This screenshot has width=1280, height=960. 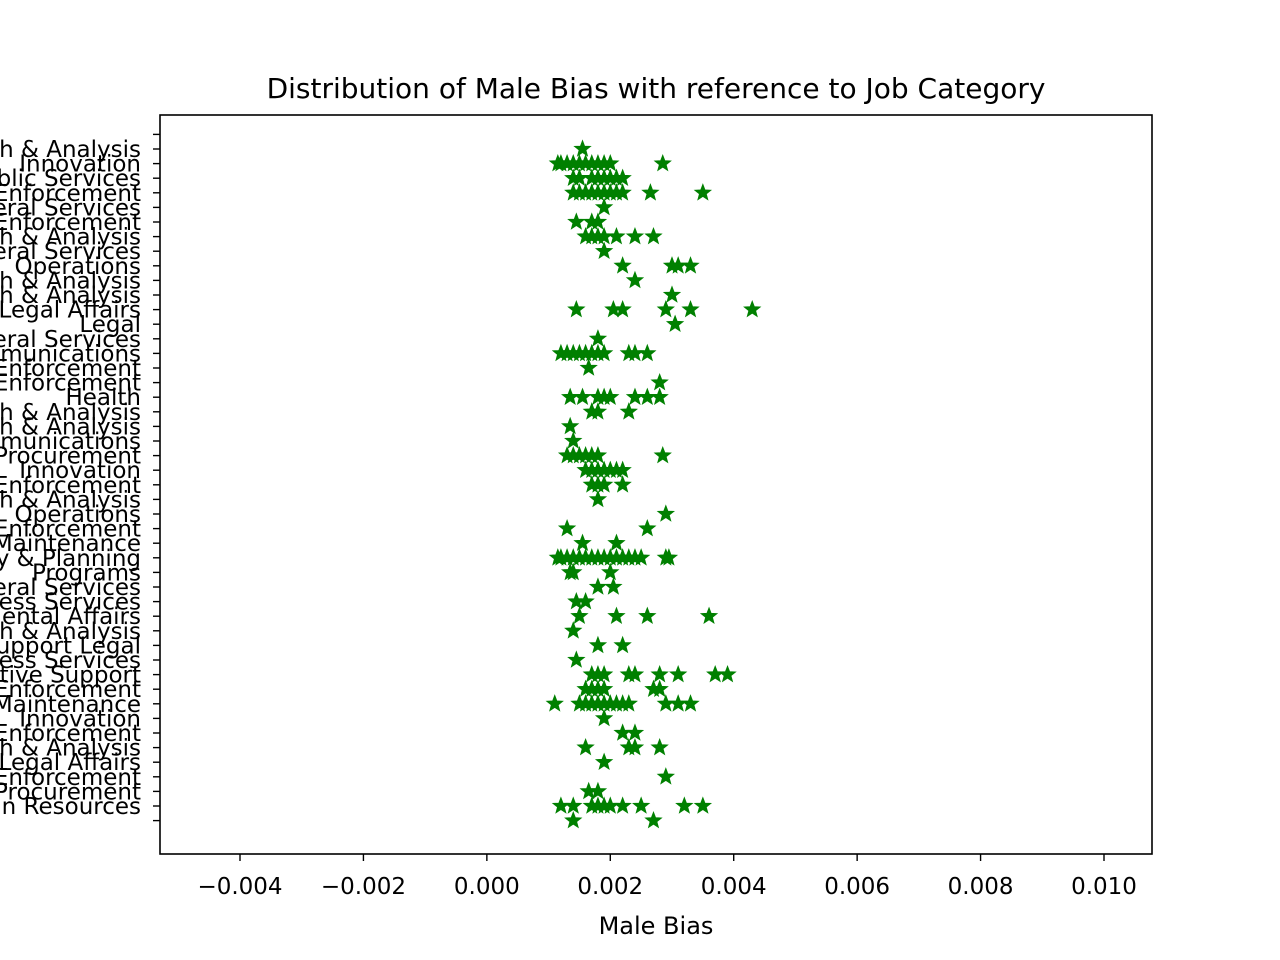 I want to click on x-axis-label: Male Bias, so click(x=656, y=926).